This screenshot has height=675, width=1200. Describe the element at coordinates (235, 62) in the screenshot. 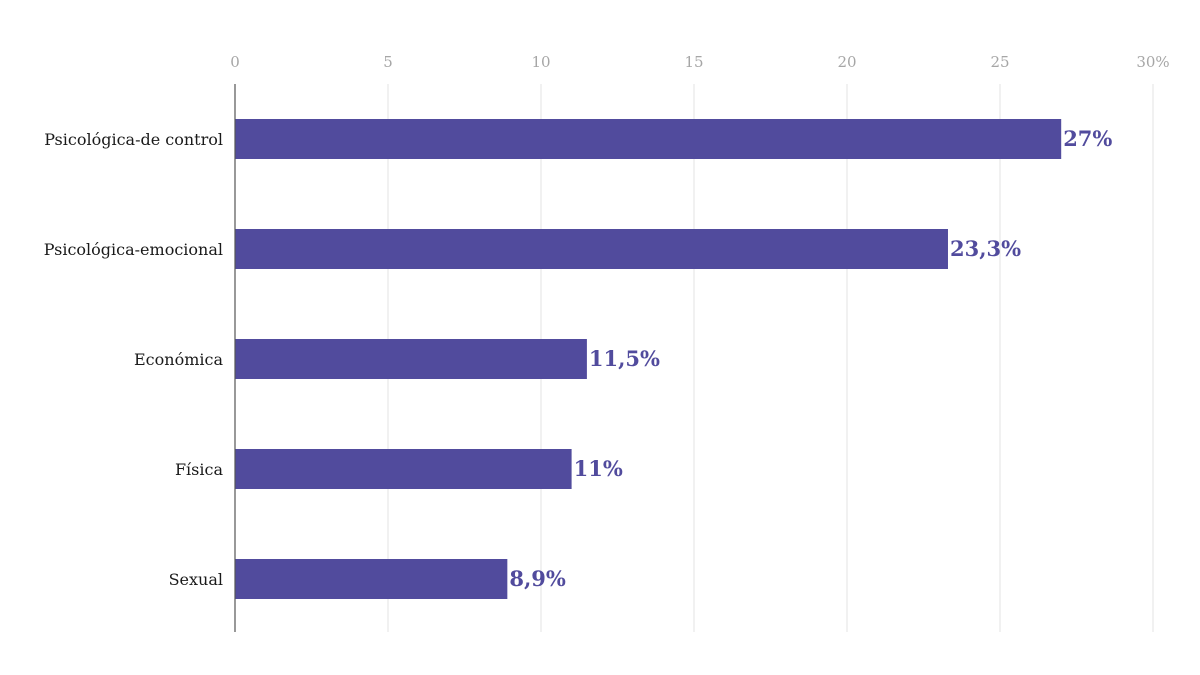

I see `x-tick-label: 0` at that location.